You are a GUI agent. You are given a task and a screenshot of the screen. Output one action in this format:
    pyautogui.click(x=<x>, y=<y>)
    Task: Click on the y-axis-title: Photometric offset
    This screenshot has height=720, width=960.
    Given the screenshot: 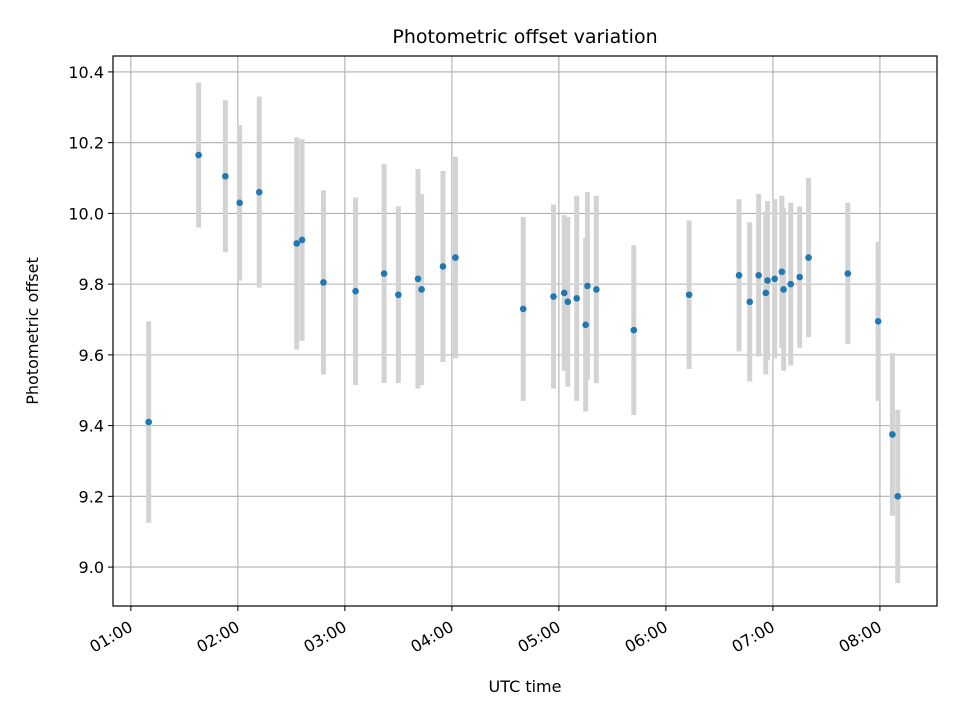 What is the action you would take?
    pyautogui.click(x=32, y=331)
    